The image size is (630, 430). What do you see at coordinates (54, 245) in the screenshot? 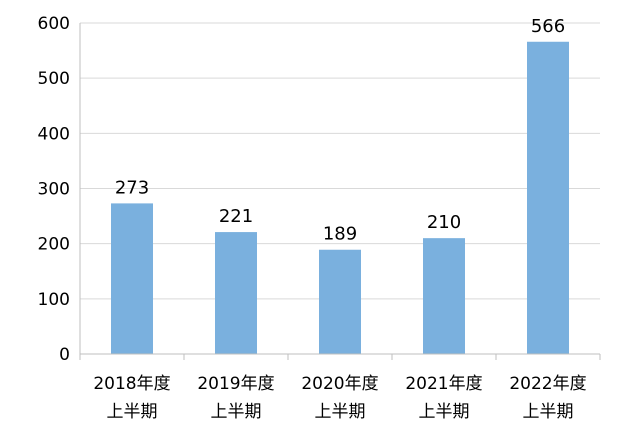
I see `y-tick-label: 200` at bounding box center [54, 245].